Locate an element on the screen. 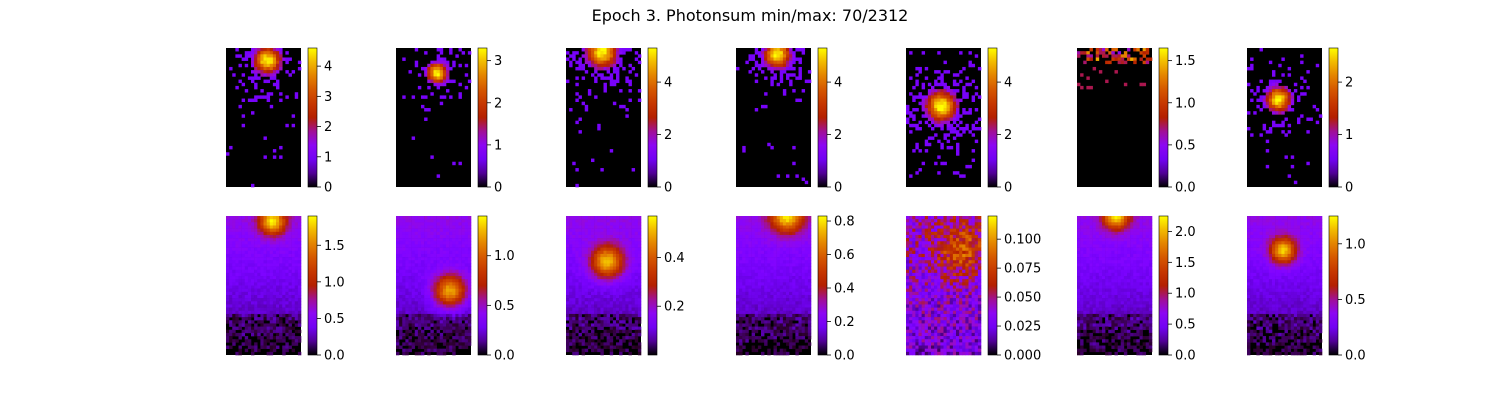  colorbar-tick-label: 0 is located at coordinates (498, 188).